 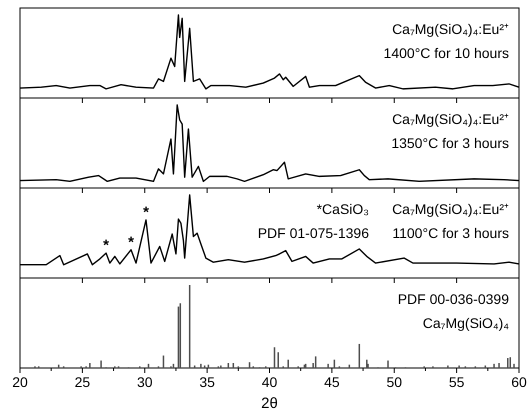 I want to click on annotation: PDF 01-075-1396, so click(x=314, y=233).